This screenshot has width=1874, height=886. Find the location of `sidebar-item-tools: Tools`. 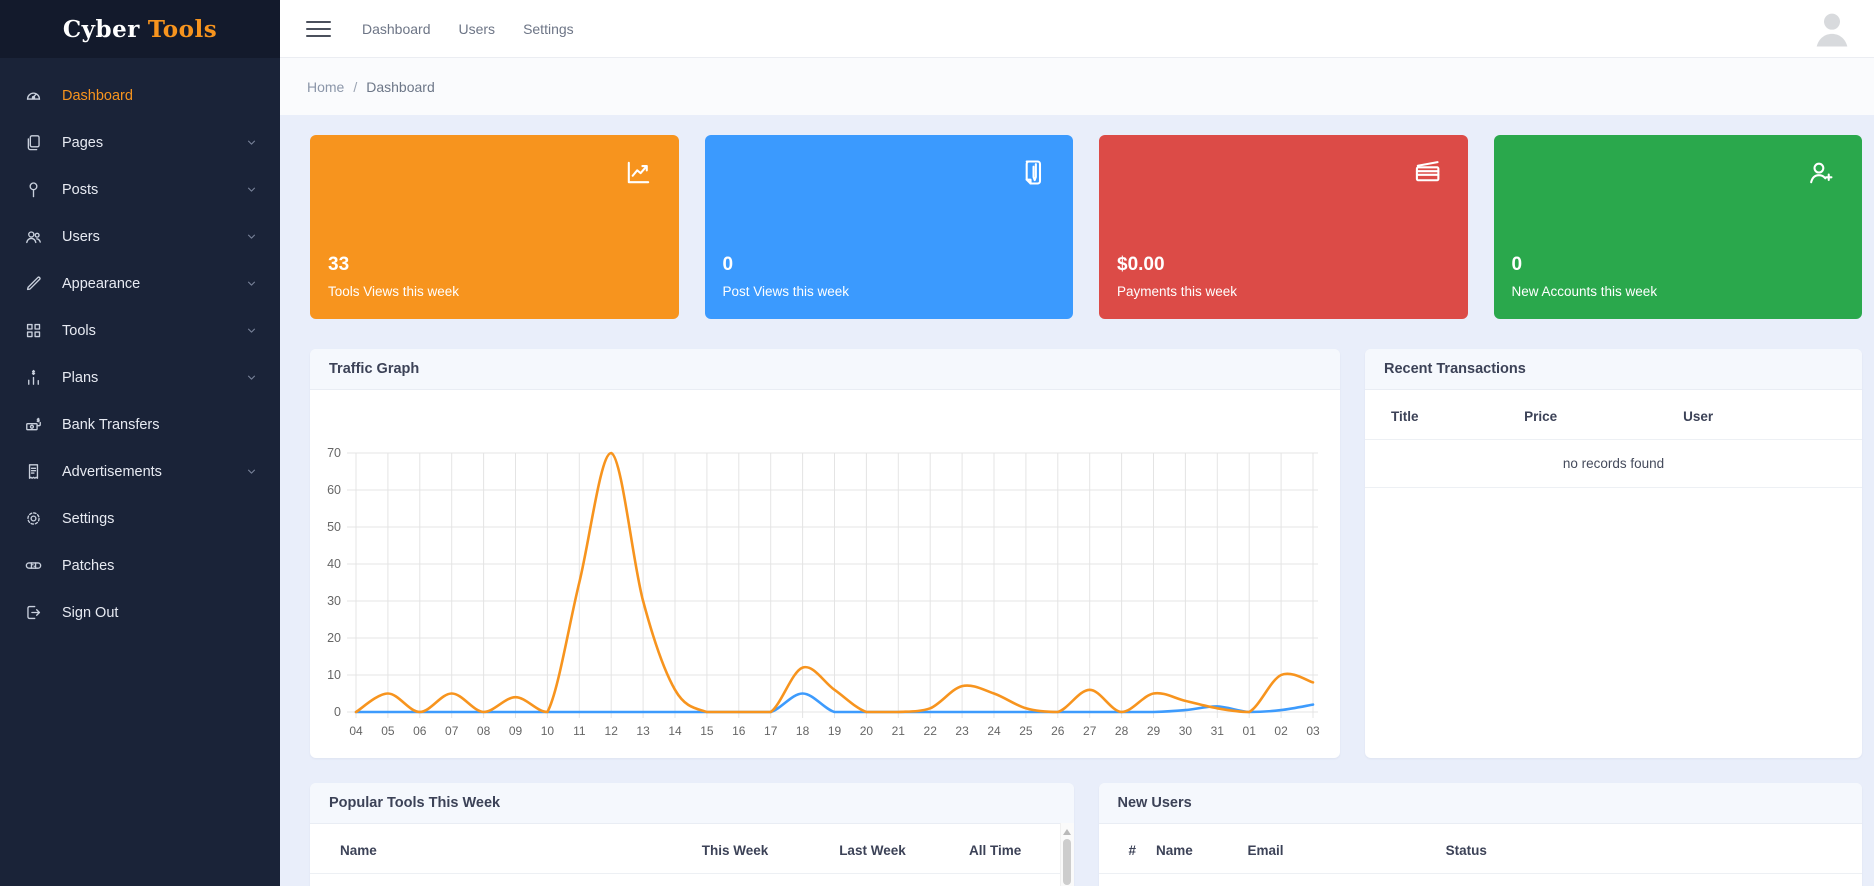

sidebar-item-tools: Tools is located at coordinates (140, 330).